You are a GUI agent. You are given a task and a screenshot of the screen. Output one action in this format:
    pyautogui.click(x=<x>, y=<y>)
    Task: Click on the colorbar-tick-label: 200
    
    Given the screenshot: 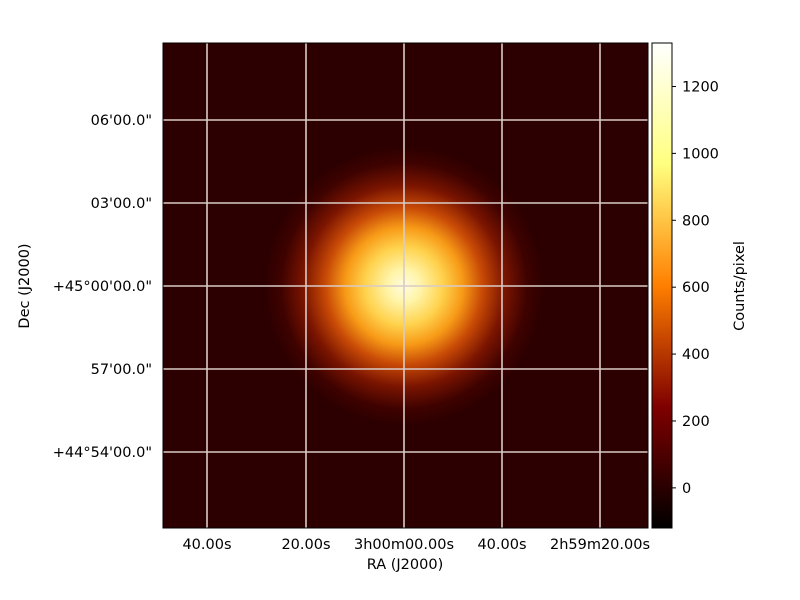 What is the action you would take?
    pyautogui.click(x=696, y=422)
    